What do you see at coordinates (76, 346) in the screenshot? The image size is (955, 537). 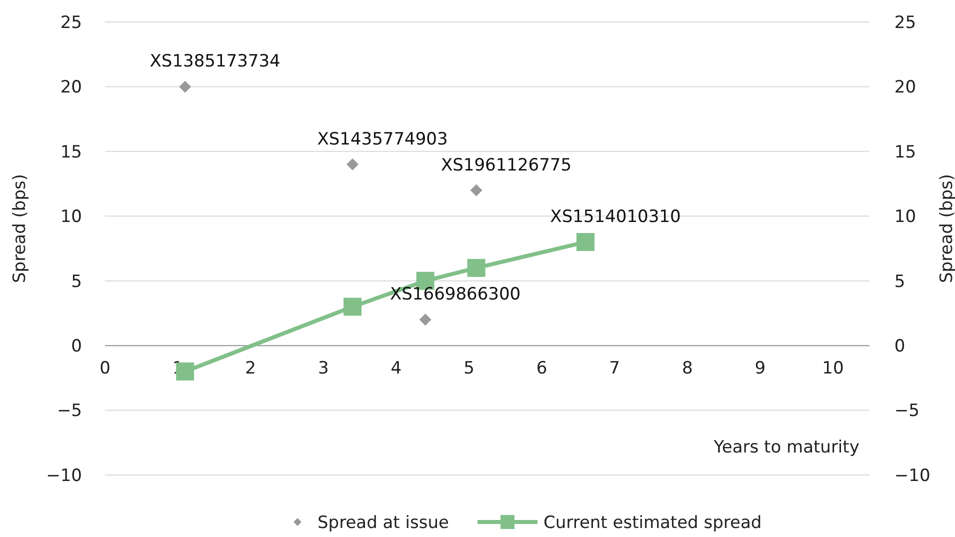 I see `y-tick-label: 0` at bounding box center [76, 346].